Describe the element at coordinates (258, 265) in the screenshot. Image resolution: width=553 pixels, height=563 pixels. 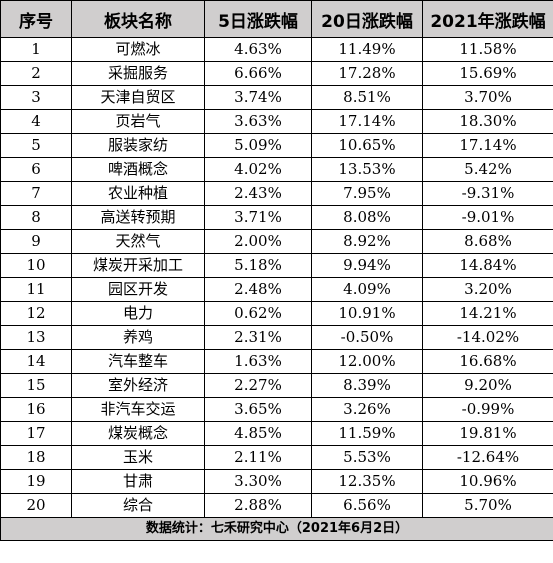
I see `cell-5day-change: 5.18%` at that location.